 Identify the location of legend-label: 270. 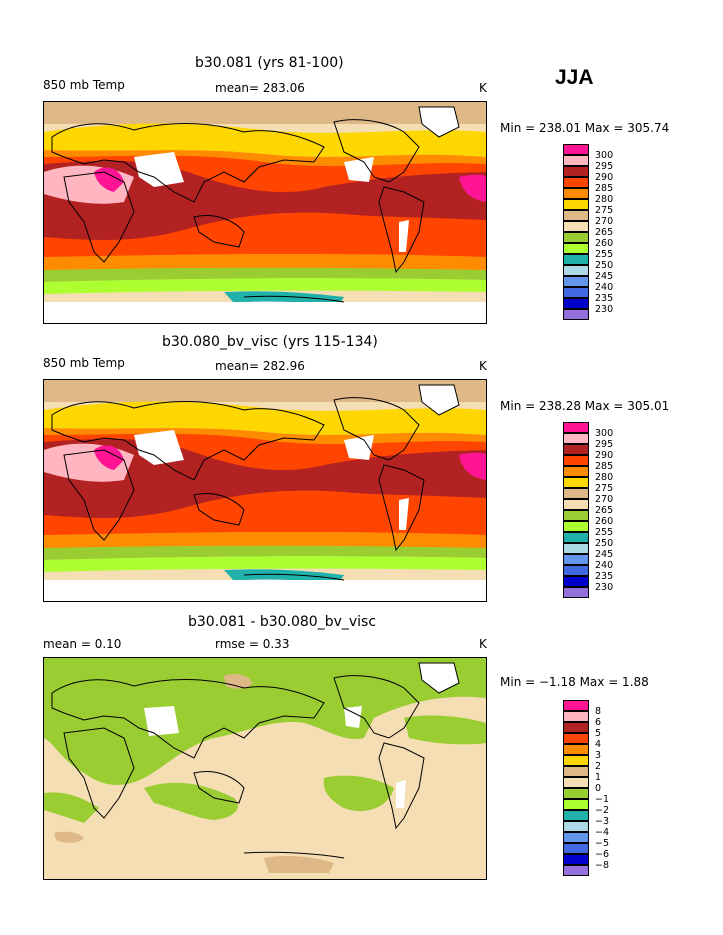
(604, 499).